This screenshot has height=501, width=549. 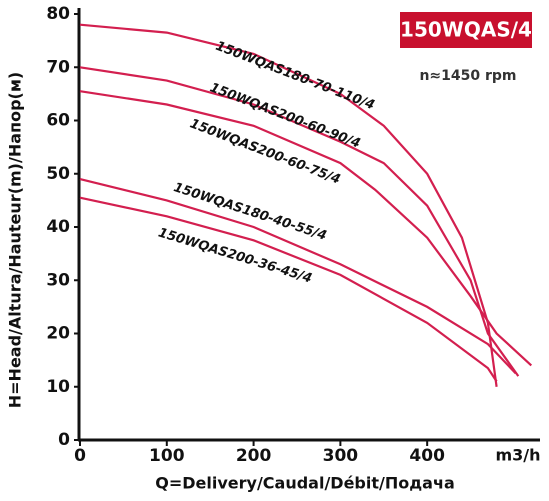 What do you see at coordinates (64, 440) in the screenshot?
I see `y-tick-label: 0` at bounding box center [64, 440].